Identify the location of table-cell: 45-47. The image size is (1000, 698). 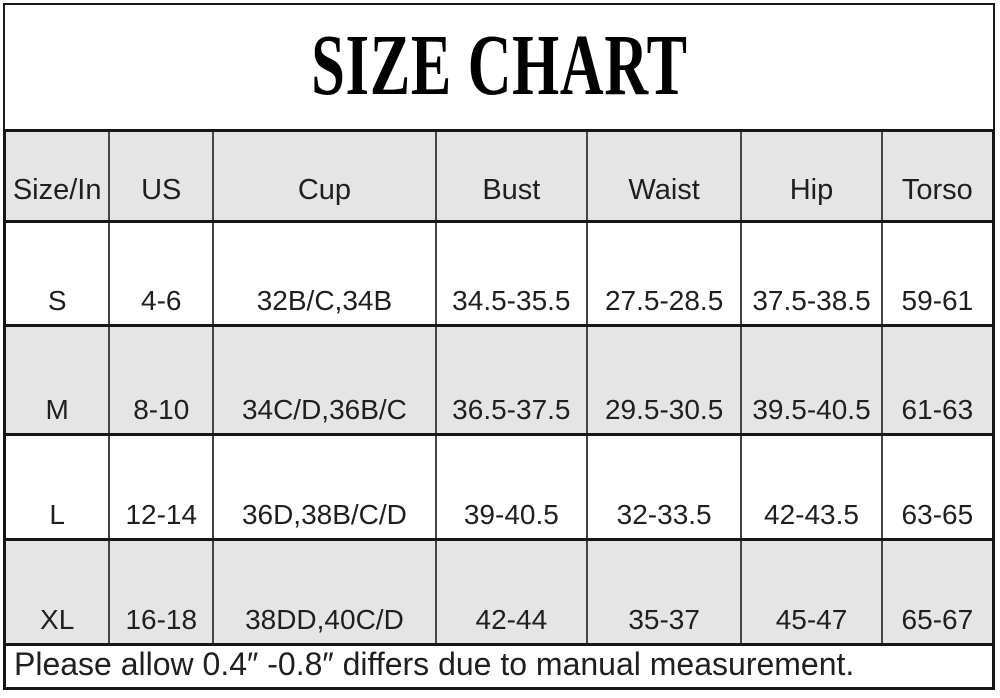
(811, 592).